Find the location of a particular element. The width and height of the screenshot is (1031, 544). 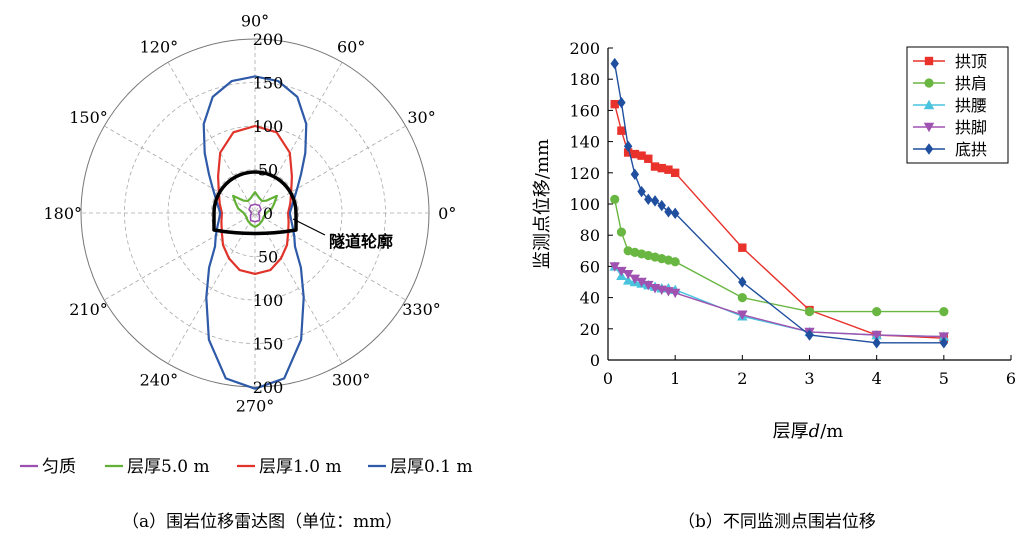

polar-angle-label-270: 270° is located at coordinates (255, 405).